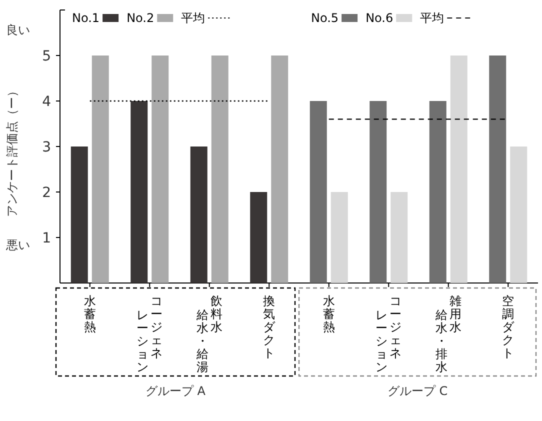  I want to click on y-tick-label: 3, so click(46, 148).